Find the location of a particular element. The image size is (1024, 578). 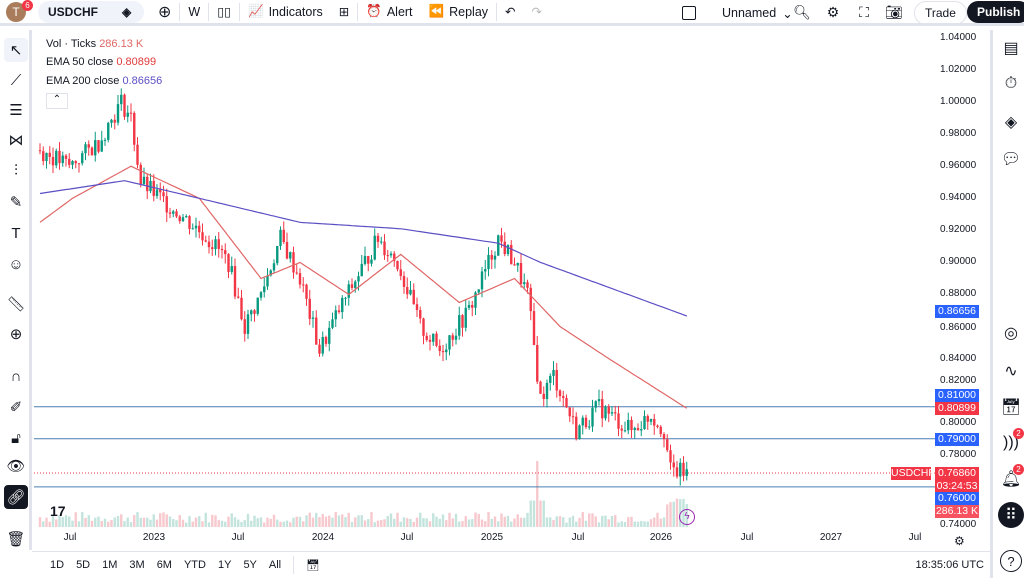

interval-button: W is located at coordinates (194, 11).